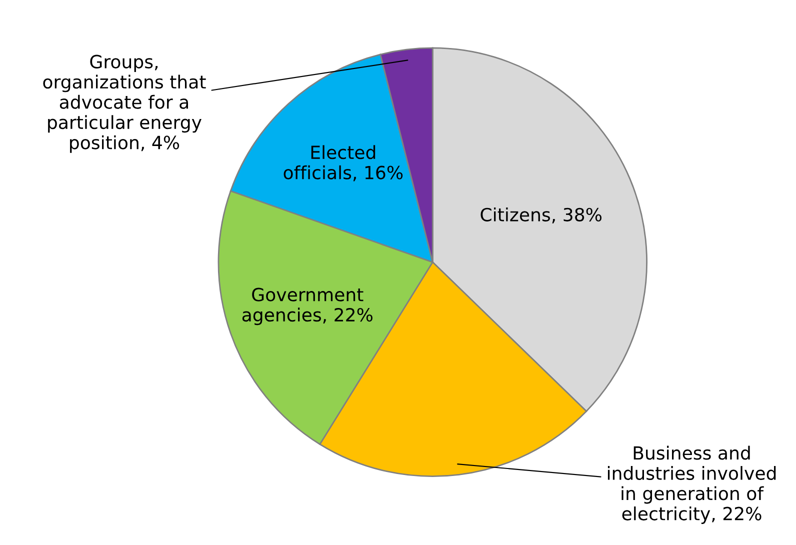  Describe the element at coordinates (692, 485) in the screenshot. I see `slice-label: Business and industries involved in generation of electricity, 22%` at that location.